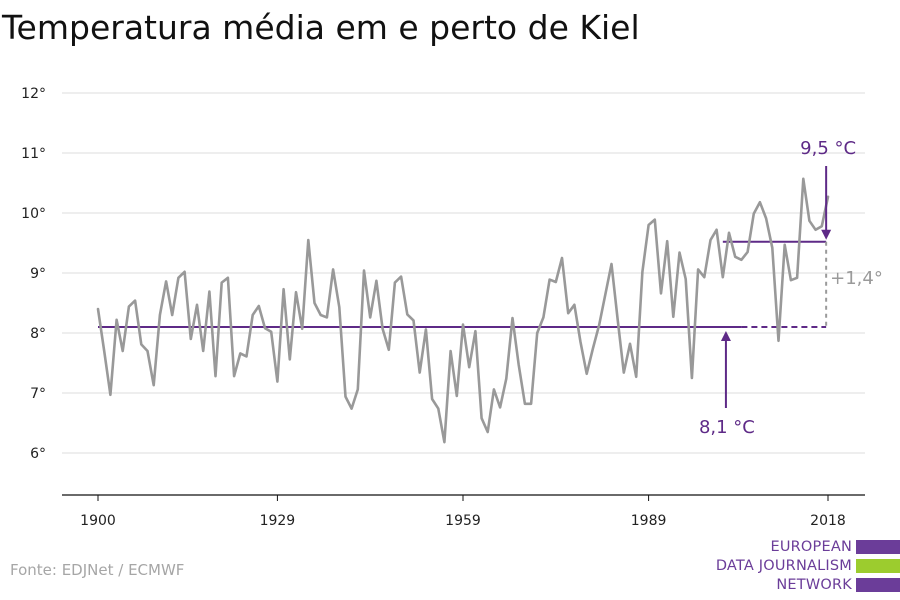 Image resolution: width=900 pixels, height=600 pixels. Describe the element at coordinates (814, 585) in the screenshot. I see `logo-line-network: NETWORK` at that location.